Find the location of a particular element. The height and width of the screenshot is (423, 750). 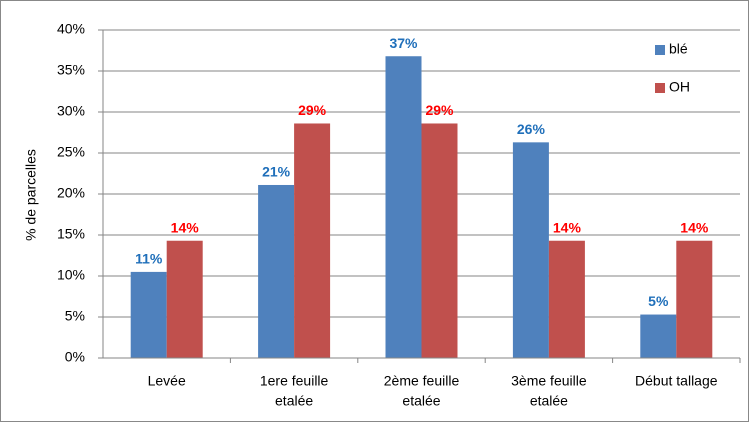

y-tick-label: 20% is located at coordinates (71, 193).